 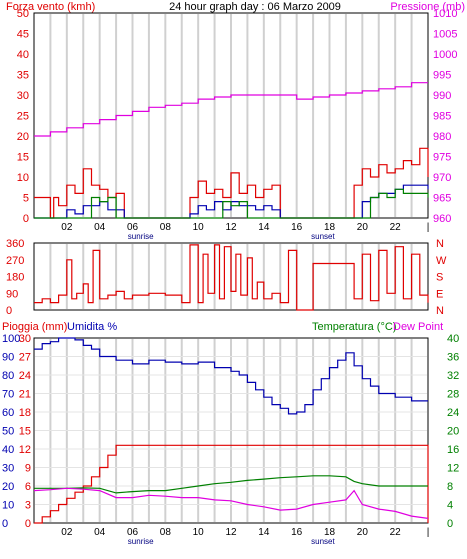 I want to click on temperature-tick-label: 8, so click(x=450, y=487).